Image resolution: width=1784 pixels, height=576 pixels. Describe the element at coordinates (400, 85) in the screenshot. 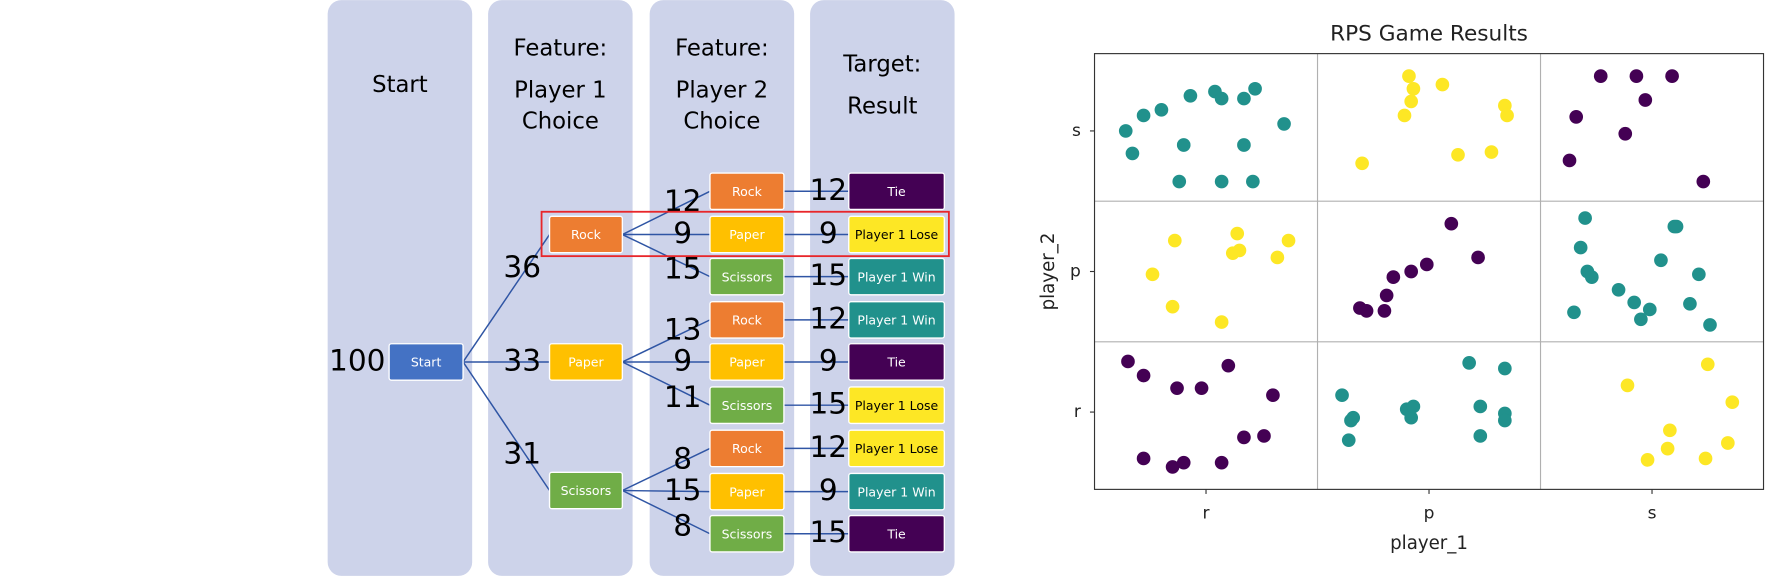

I see `column-header: Start` at that location.